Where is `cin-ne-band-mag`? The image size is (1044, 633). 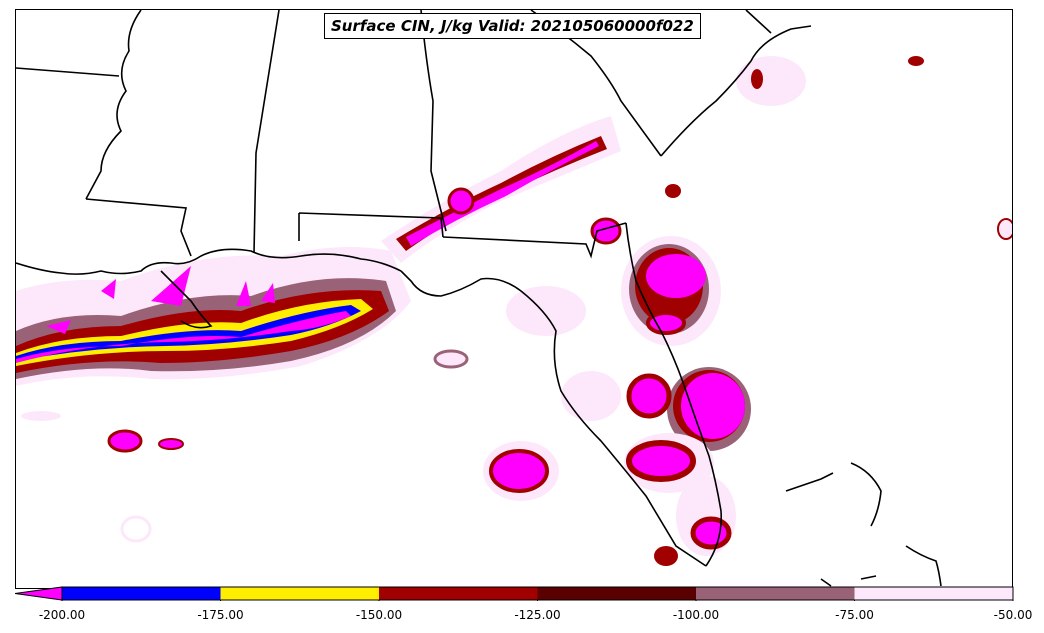 cin-ne-band-mag is located at coordinates (502, 193).